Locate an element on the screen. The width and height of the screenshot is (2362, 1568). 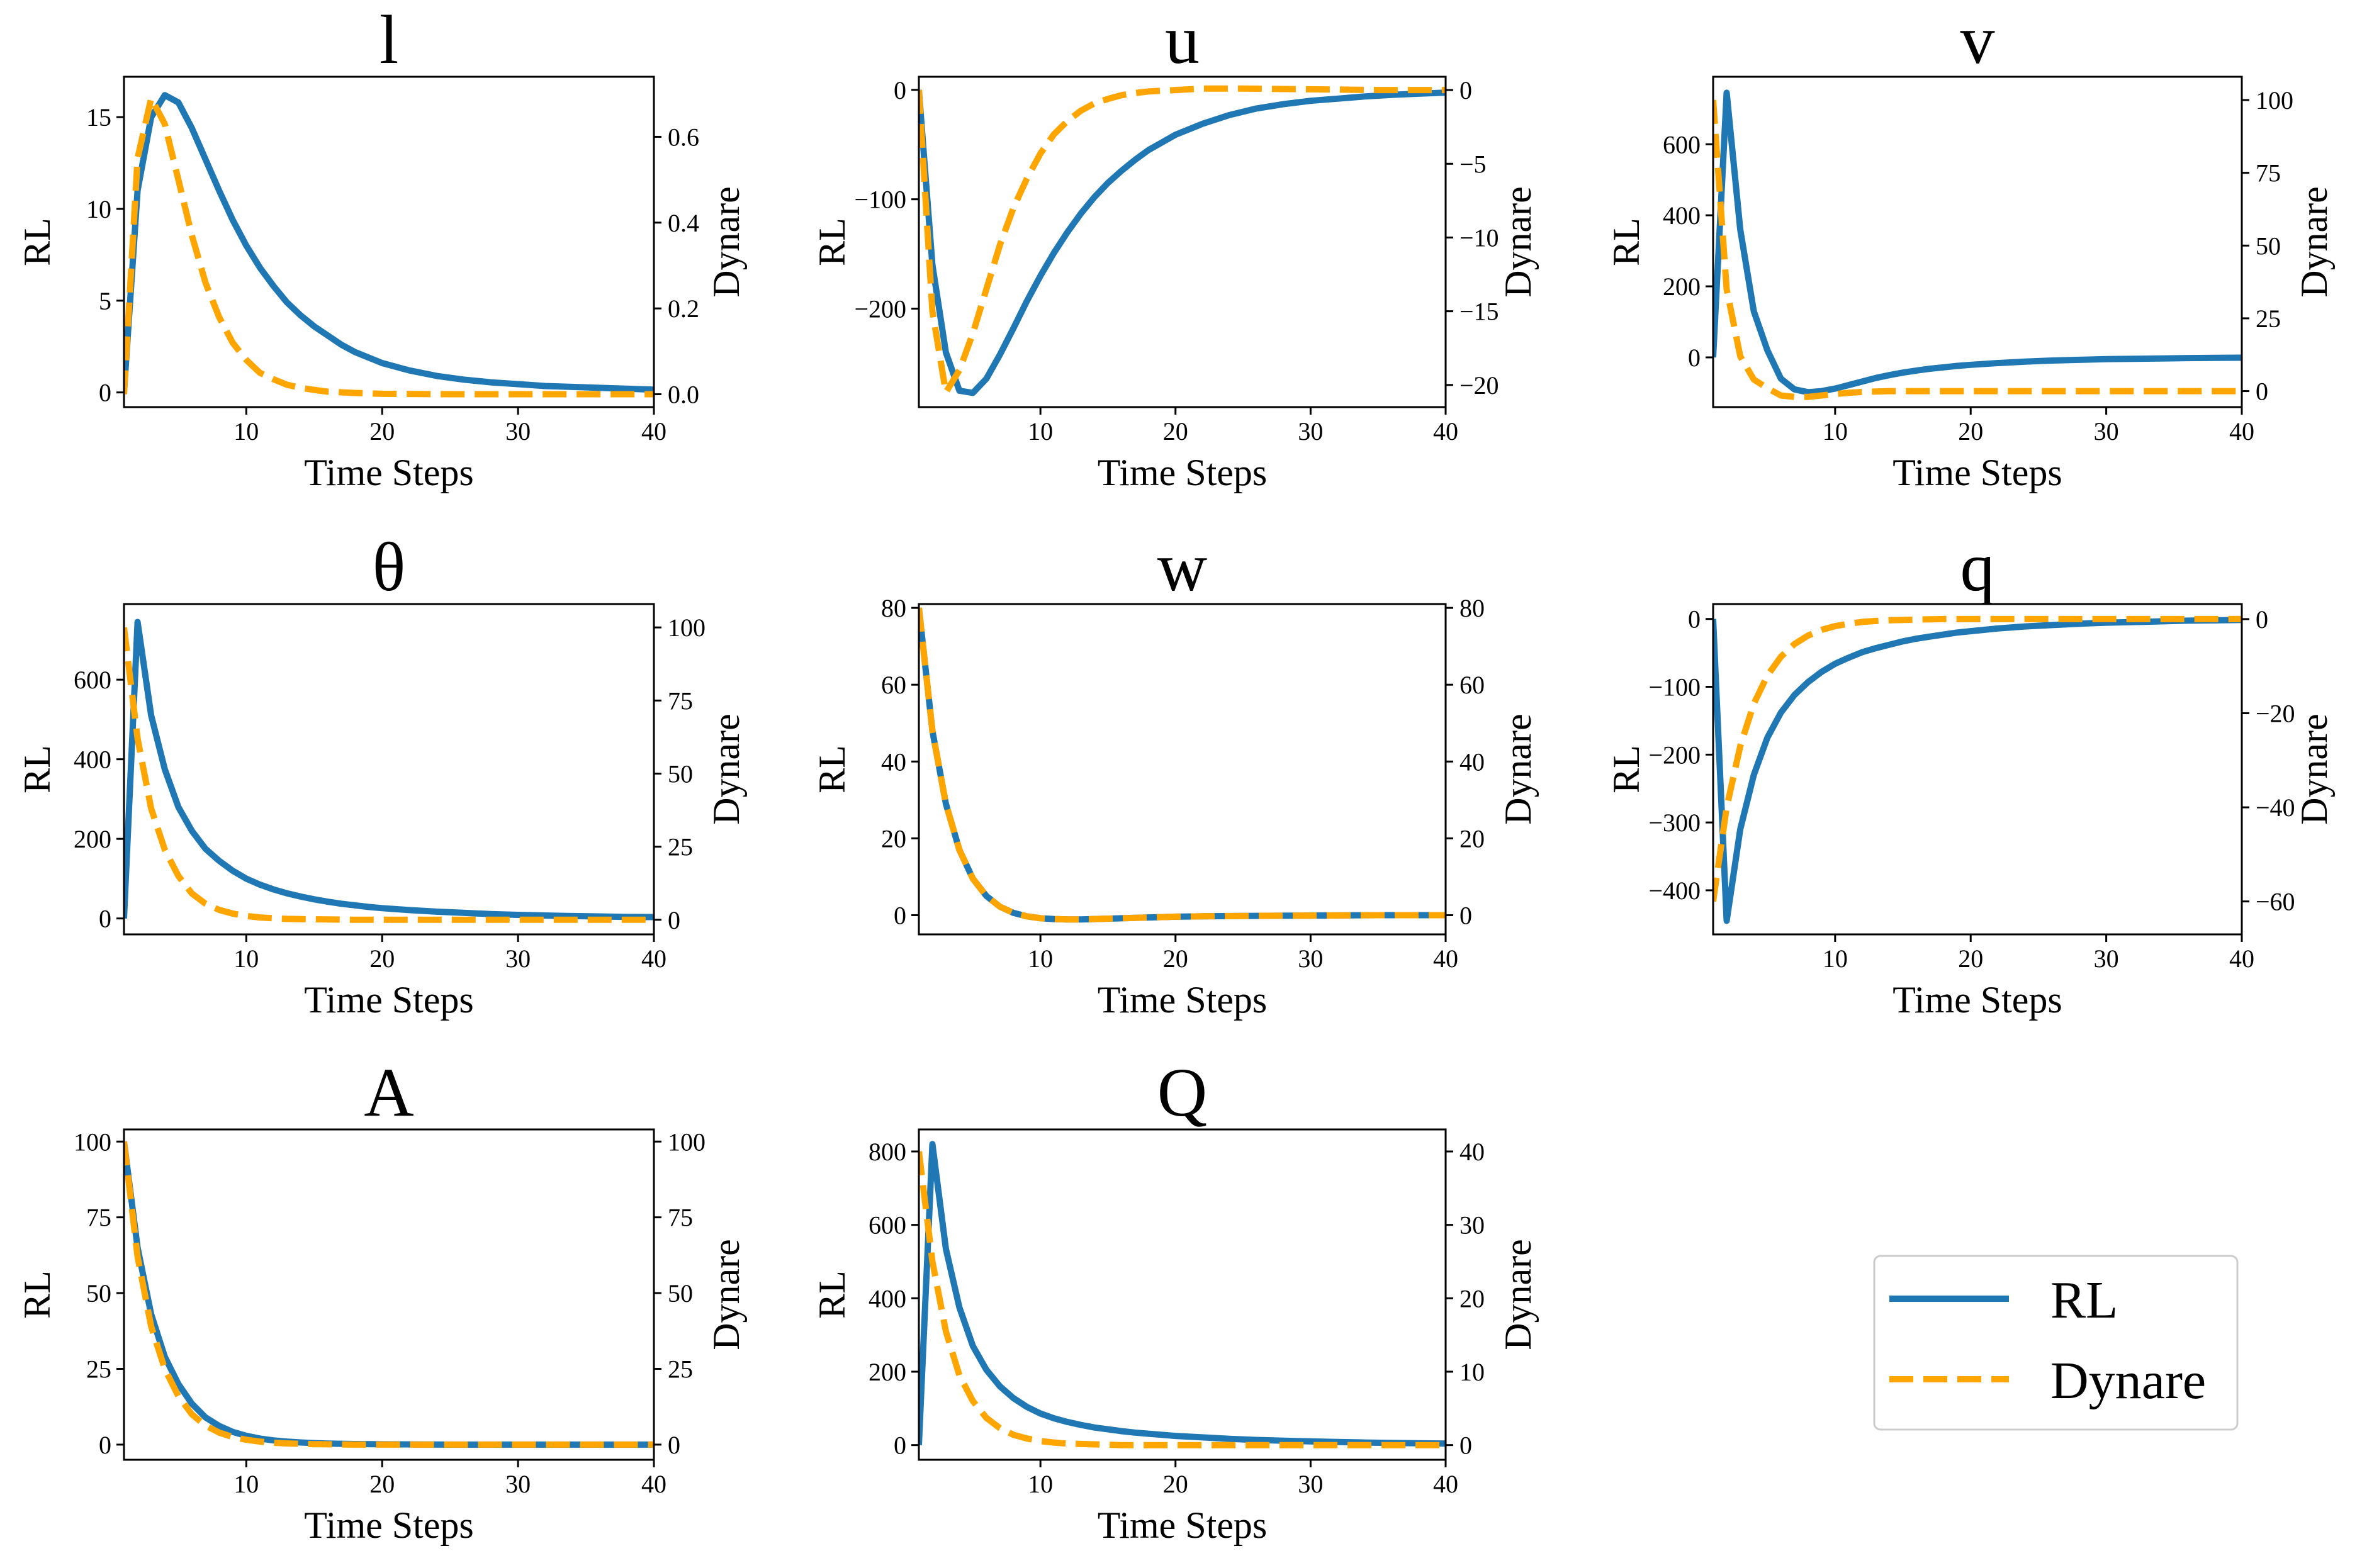
y-right-tick-label: 80 is located at coordinates (1472, 608).